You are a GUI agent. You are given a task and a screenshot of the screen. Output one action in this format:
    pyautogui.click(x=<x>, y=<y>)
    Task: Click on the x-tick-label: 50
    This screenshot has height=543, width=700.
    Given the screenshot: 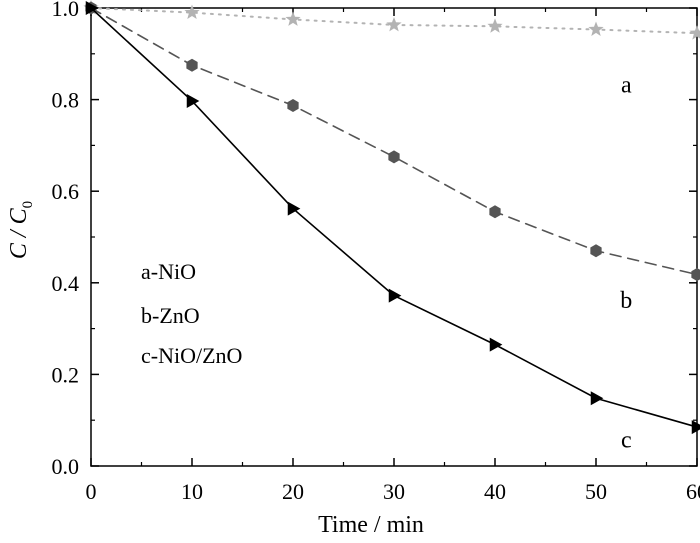 What is the action you would take?
    pyautogui.click(x=596, y=491)
    